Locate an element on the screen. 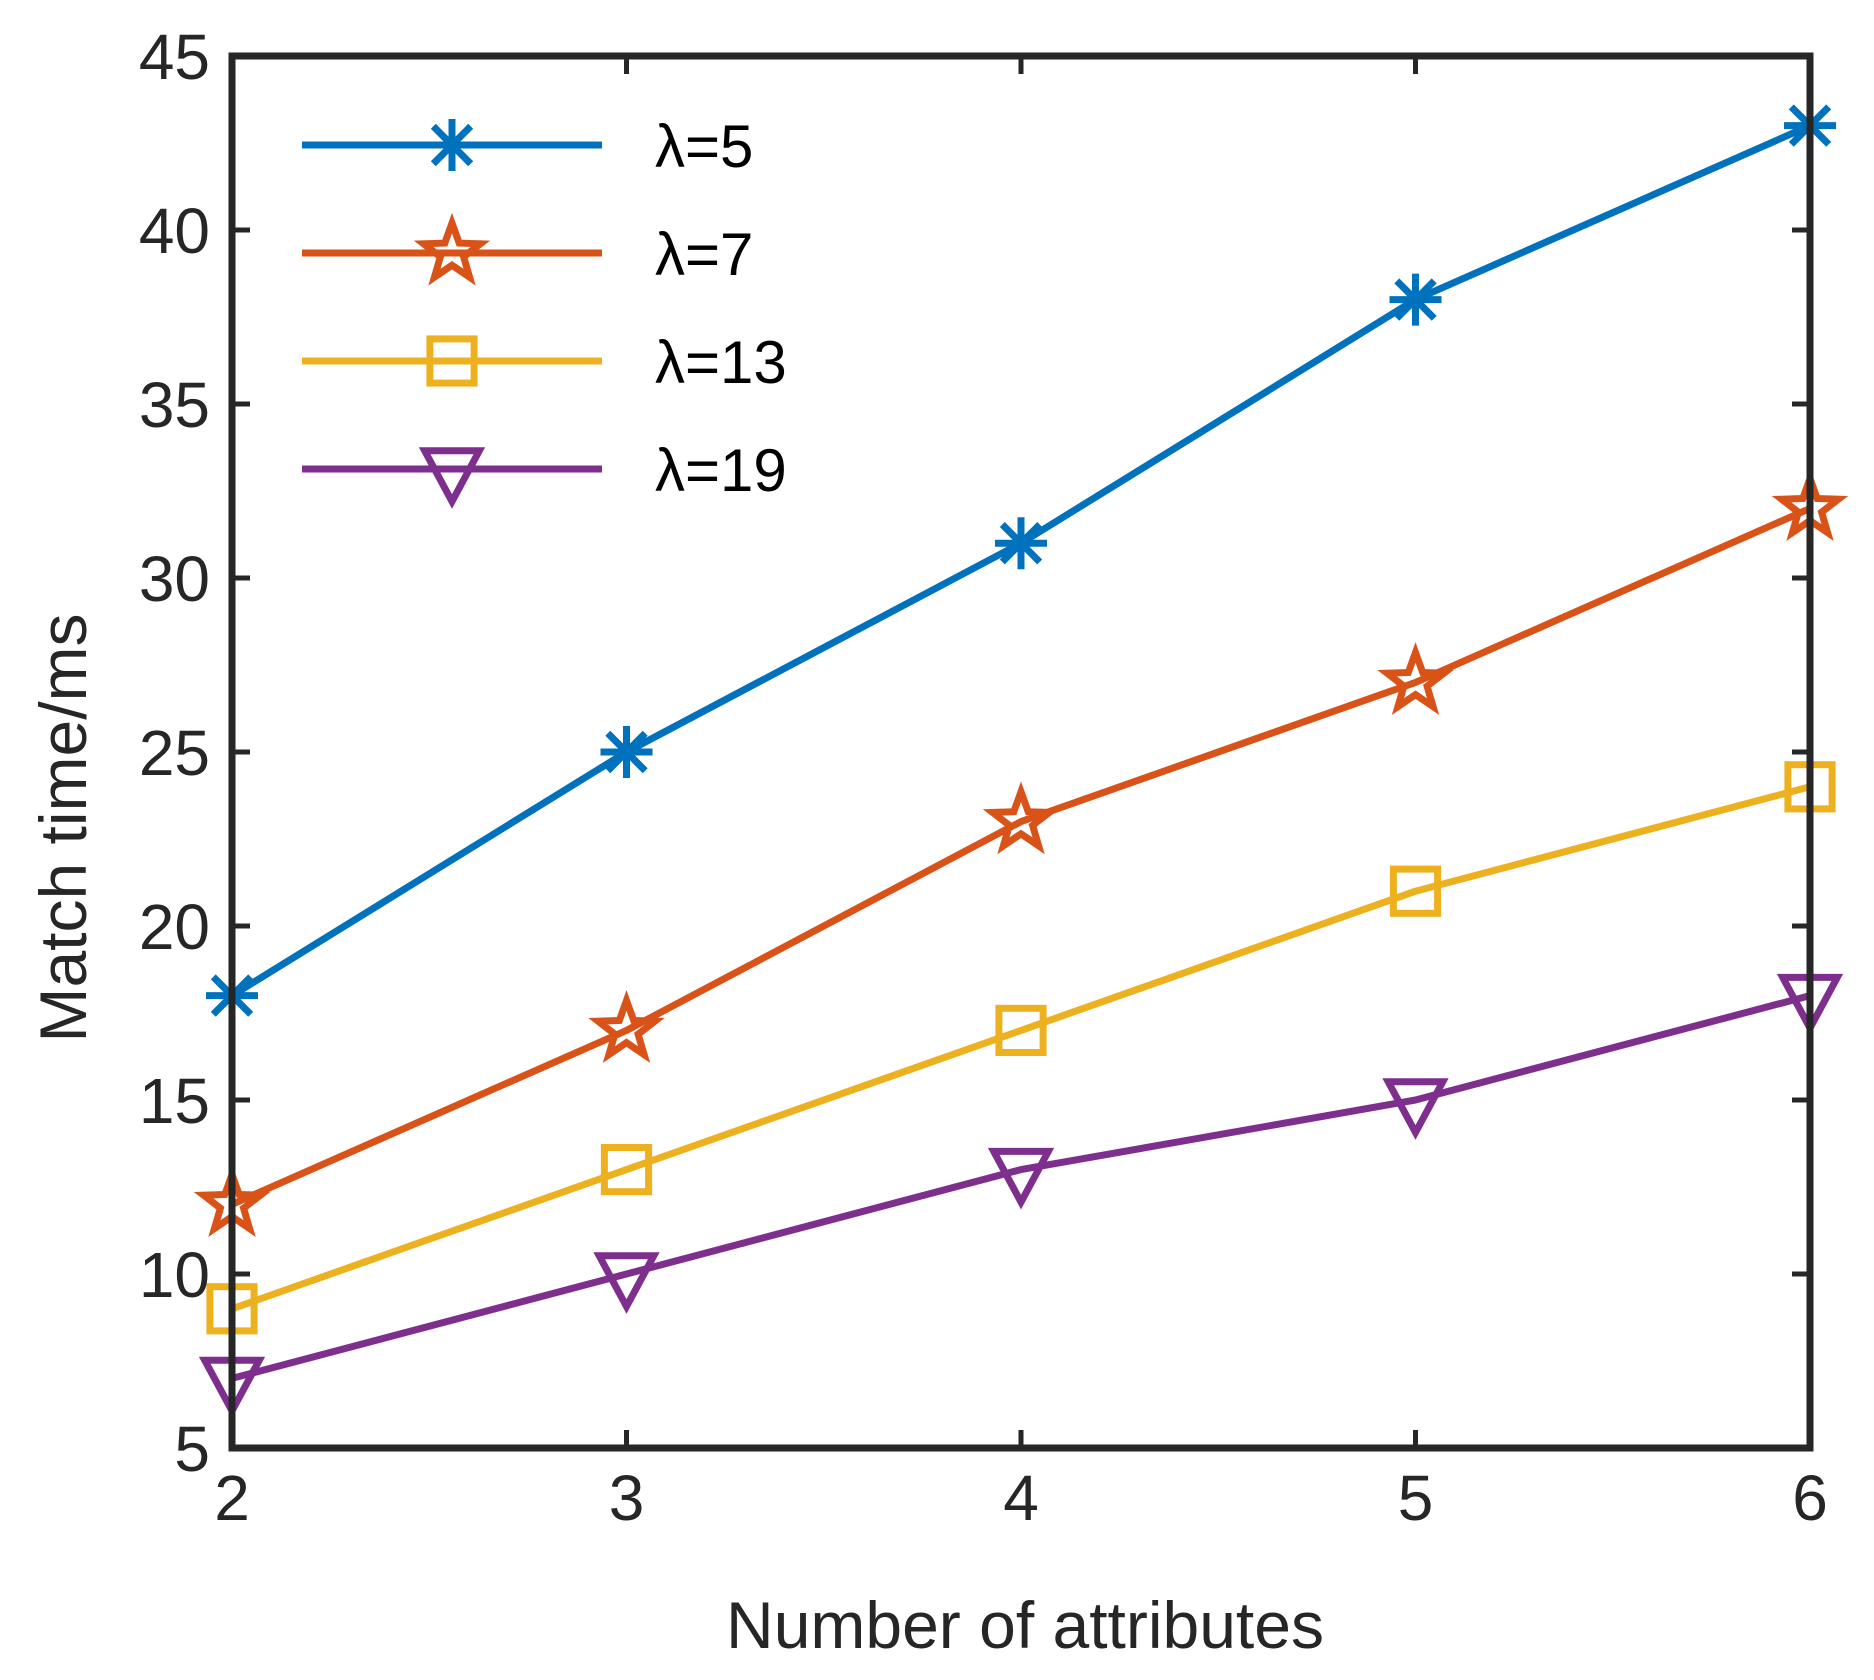 The height and width of the screenshot is (1680, 1874). y-tick-label: 30 is located at coordinates (174, 579).